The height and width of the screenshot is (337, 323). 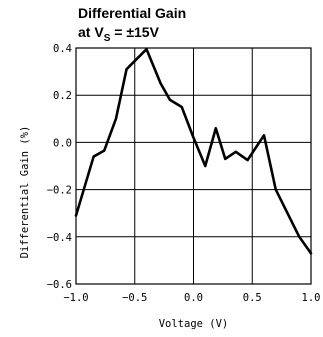 What do you see at coordinates (59, 238) in the screenshot?
I see `y-tick-label-4: −0.4` at bounding box center [59, 238].